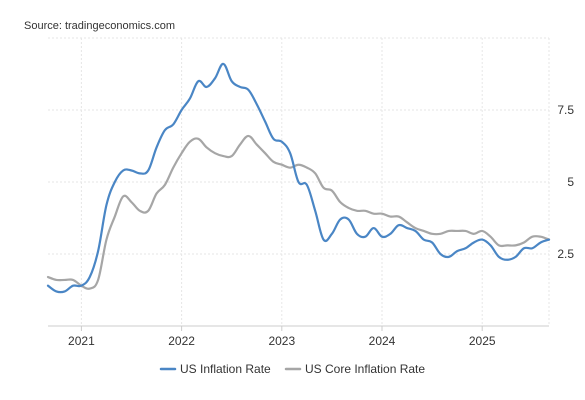 The height and width of the screenshot is (400, 585). I want to click on us-inflation-rate-legend-label: US Inflation Rate, so click(225, 369).